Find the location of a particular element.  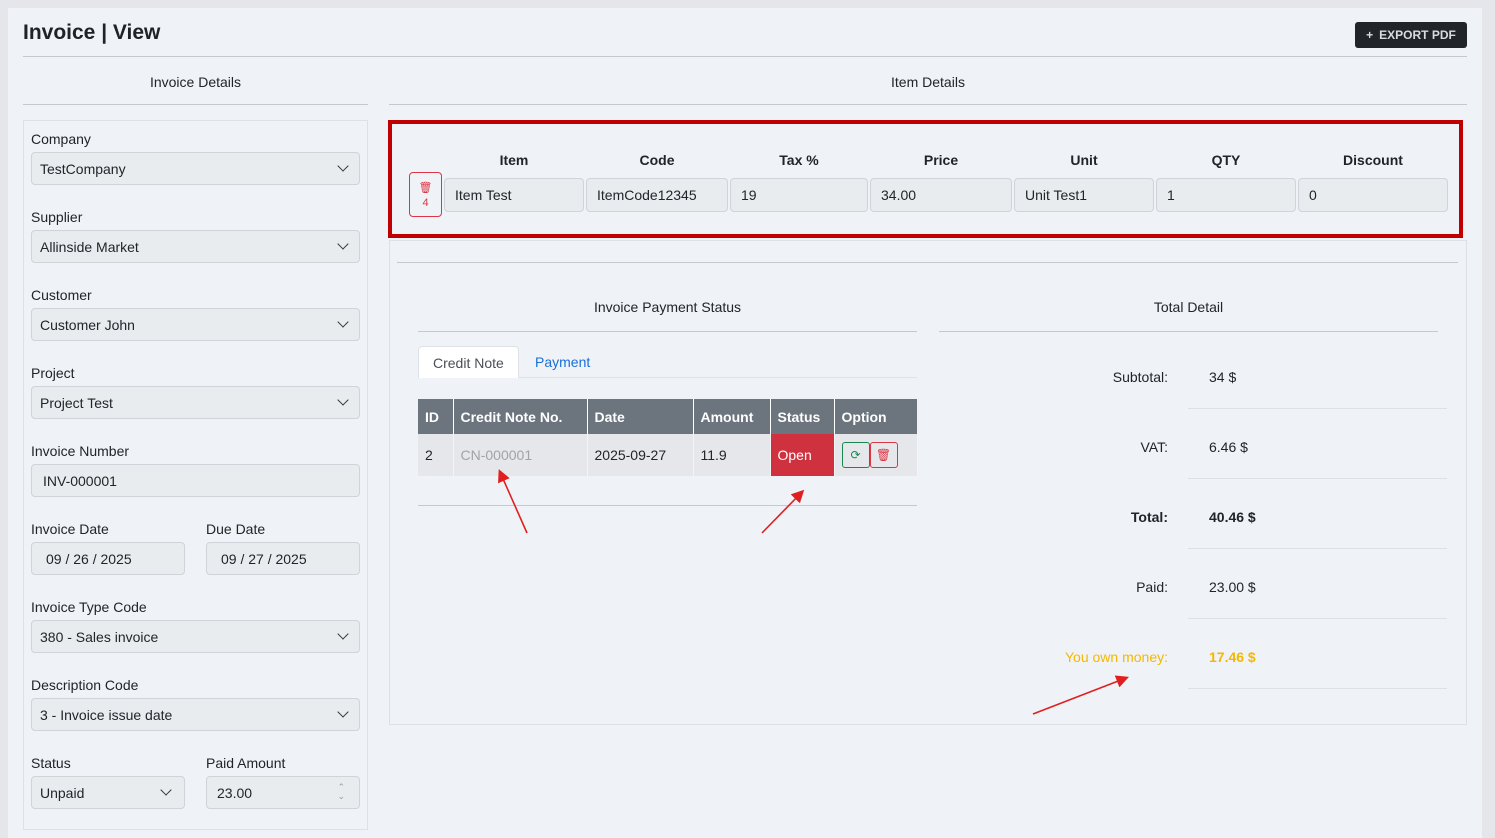

invoice-number-label: Invoice Number is located at coordinates (80, 451).